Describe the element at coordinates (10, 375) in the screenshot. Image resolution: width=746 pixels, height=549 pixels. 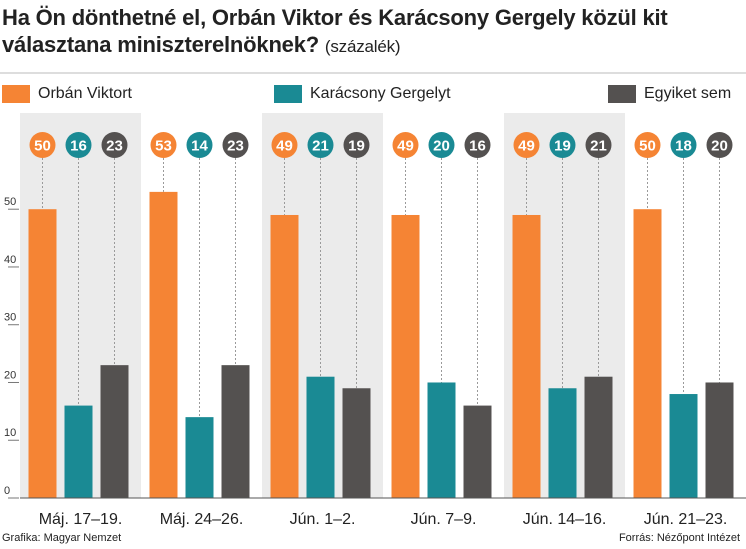
I see `y-tick-label: 20` at that location.